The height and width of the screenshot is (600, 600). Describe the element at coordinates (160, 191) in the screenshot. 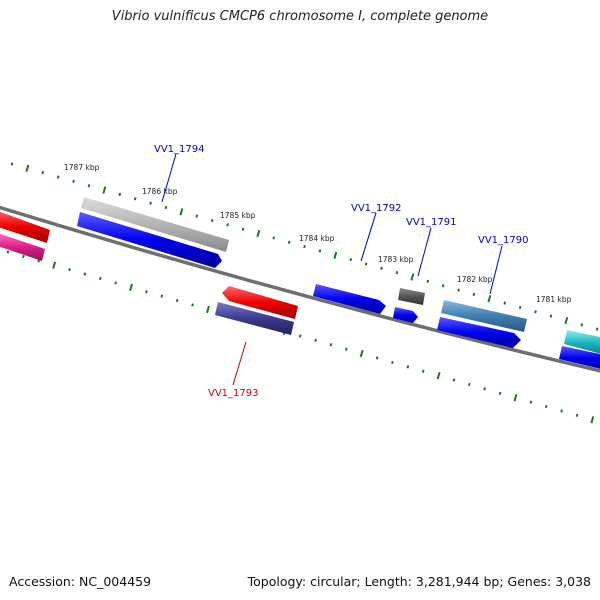

I see `scale-label: 1786 kbp` at that location.